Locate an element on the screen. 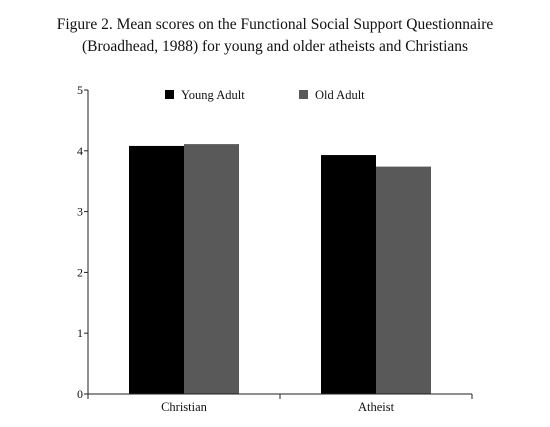 The height and width of the screenshot is (427, 550). y-tick-label: 3 is located at coordinates (80, 212).